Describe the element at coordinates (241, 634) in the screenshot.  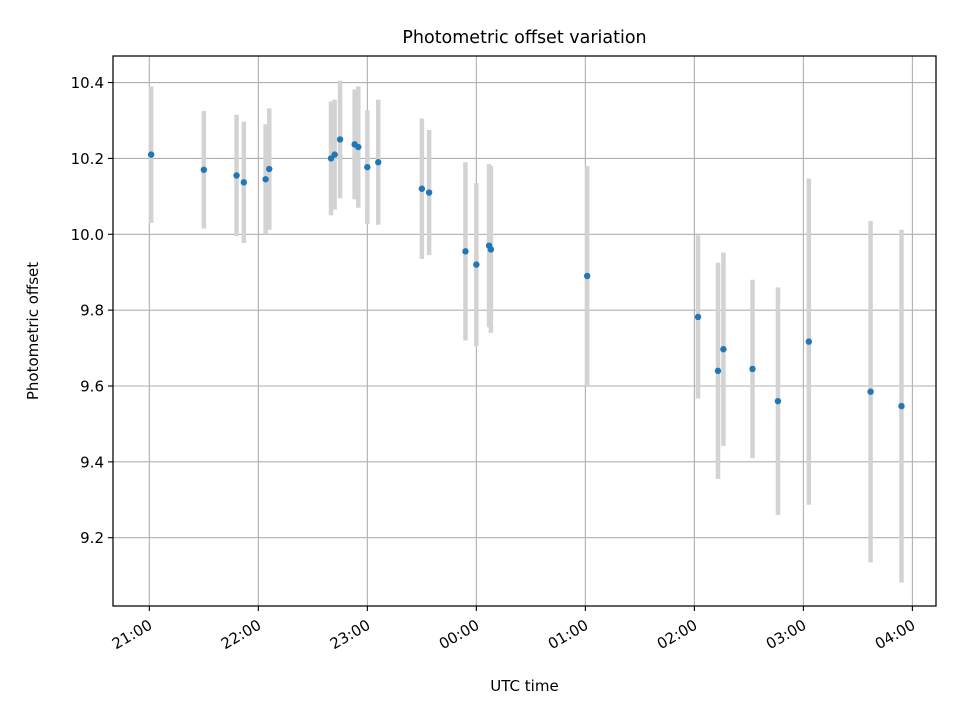
I see `x-tick-label: 22:00` at that location.